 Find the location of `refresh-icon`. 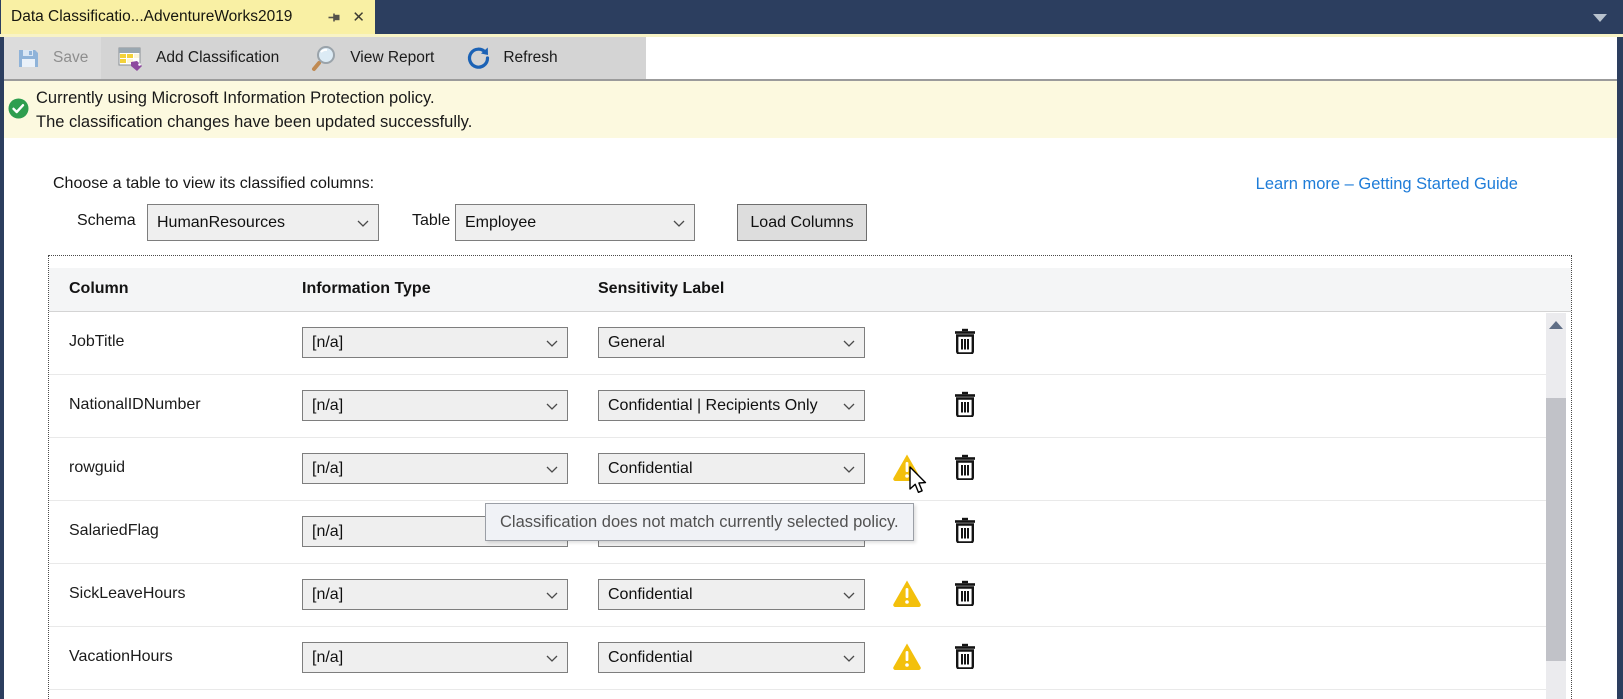

refresh-icon is located at coordinates (478, 58).